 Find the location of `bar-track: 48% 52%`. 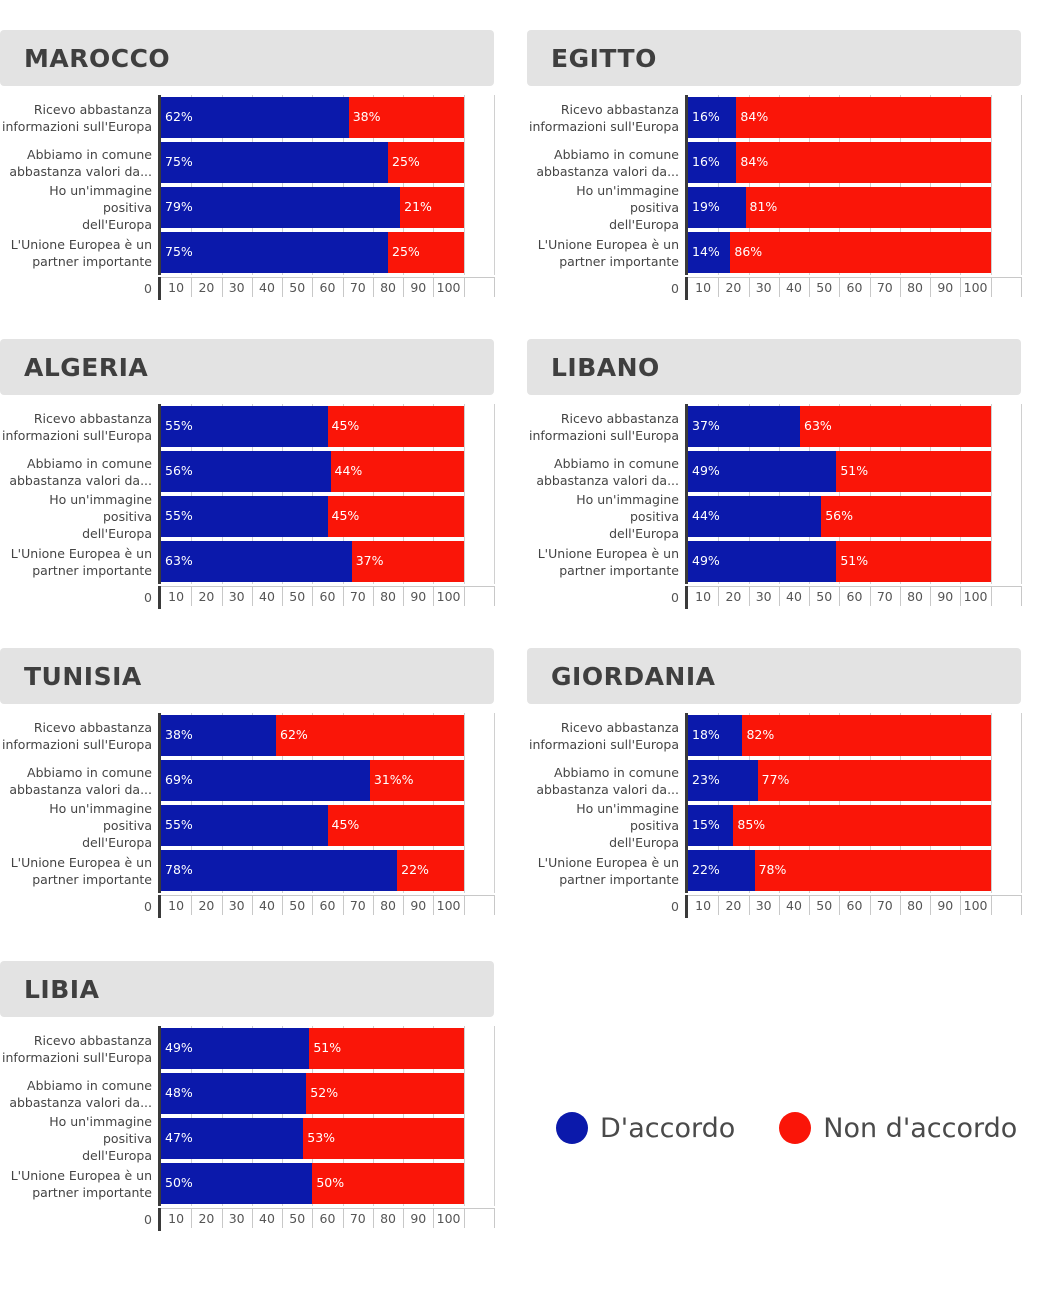

bar-track: 48% 52% is located at coordinates (326, 1093).